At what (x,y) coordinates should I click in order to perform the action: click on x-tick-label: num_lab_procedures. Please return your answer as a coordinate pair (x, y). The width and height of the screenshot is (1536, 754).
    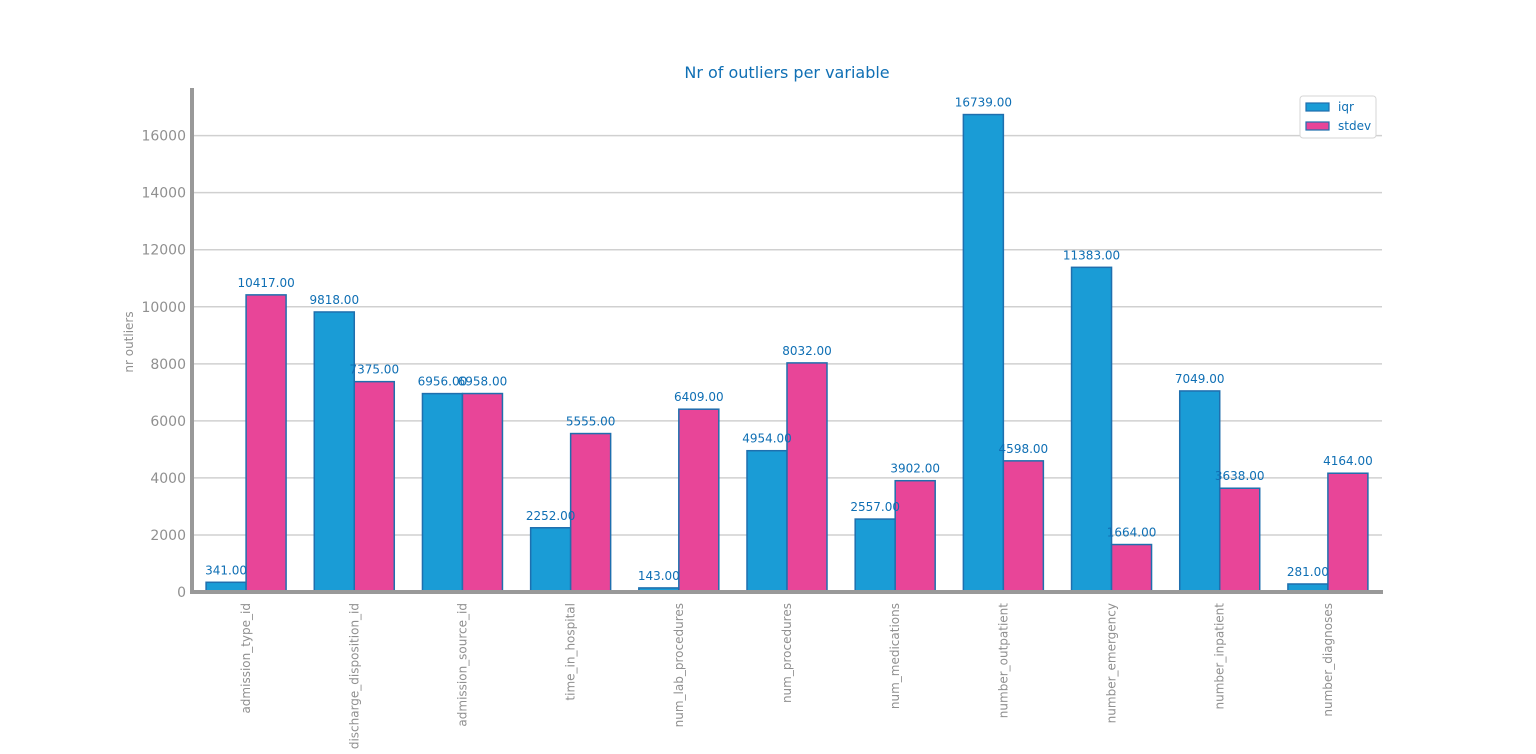
    Looking at the image, I should click on (679, 665).